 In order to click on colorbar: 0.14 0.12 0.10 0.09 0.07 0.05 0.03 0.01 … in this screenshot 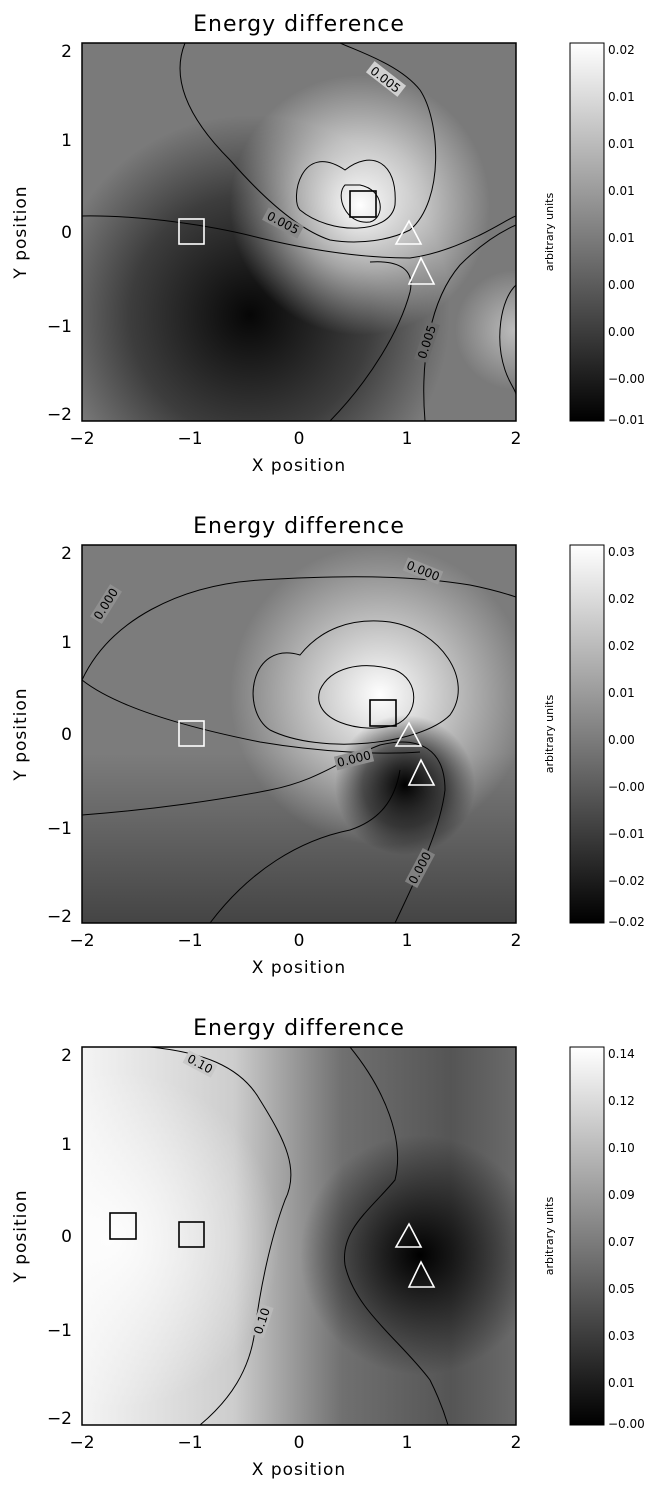, I will do `click(594, 1238)`.